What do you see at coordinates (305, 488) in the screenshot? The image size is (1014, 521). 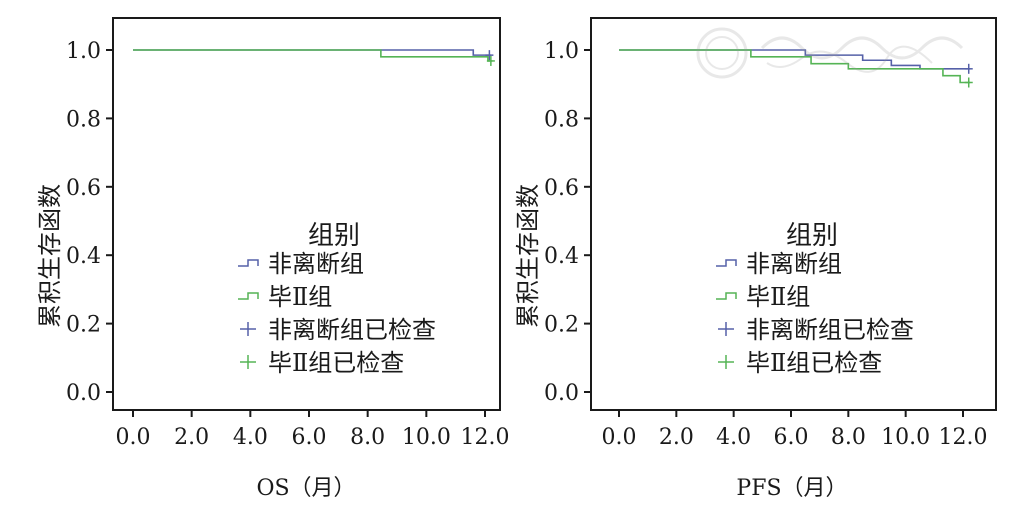 I see `x-axis-label: OS（月）` at bounding box center [305, 488].